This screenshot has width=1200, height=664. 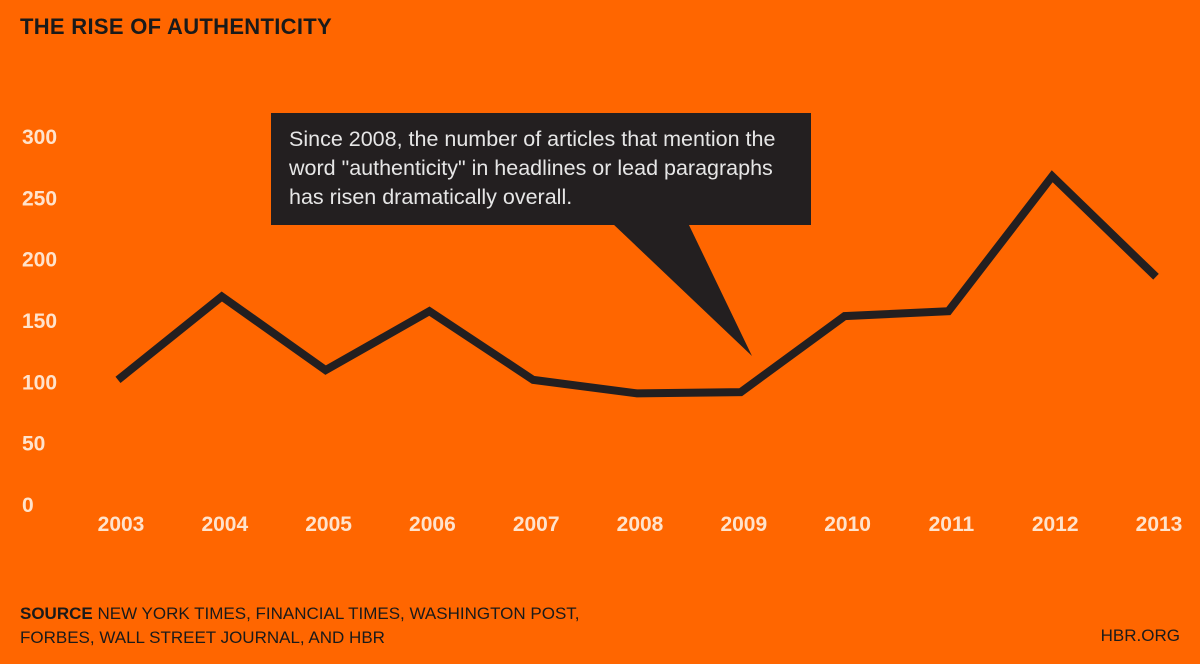 I want to click on x-tick-label: 2010, so click(x=847, y=524).